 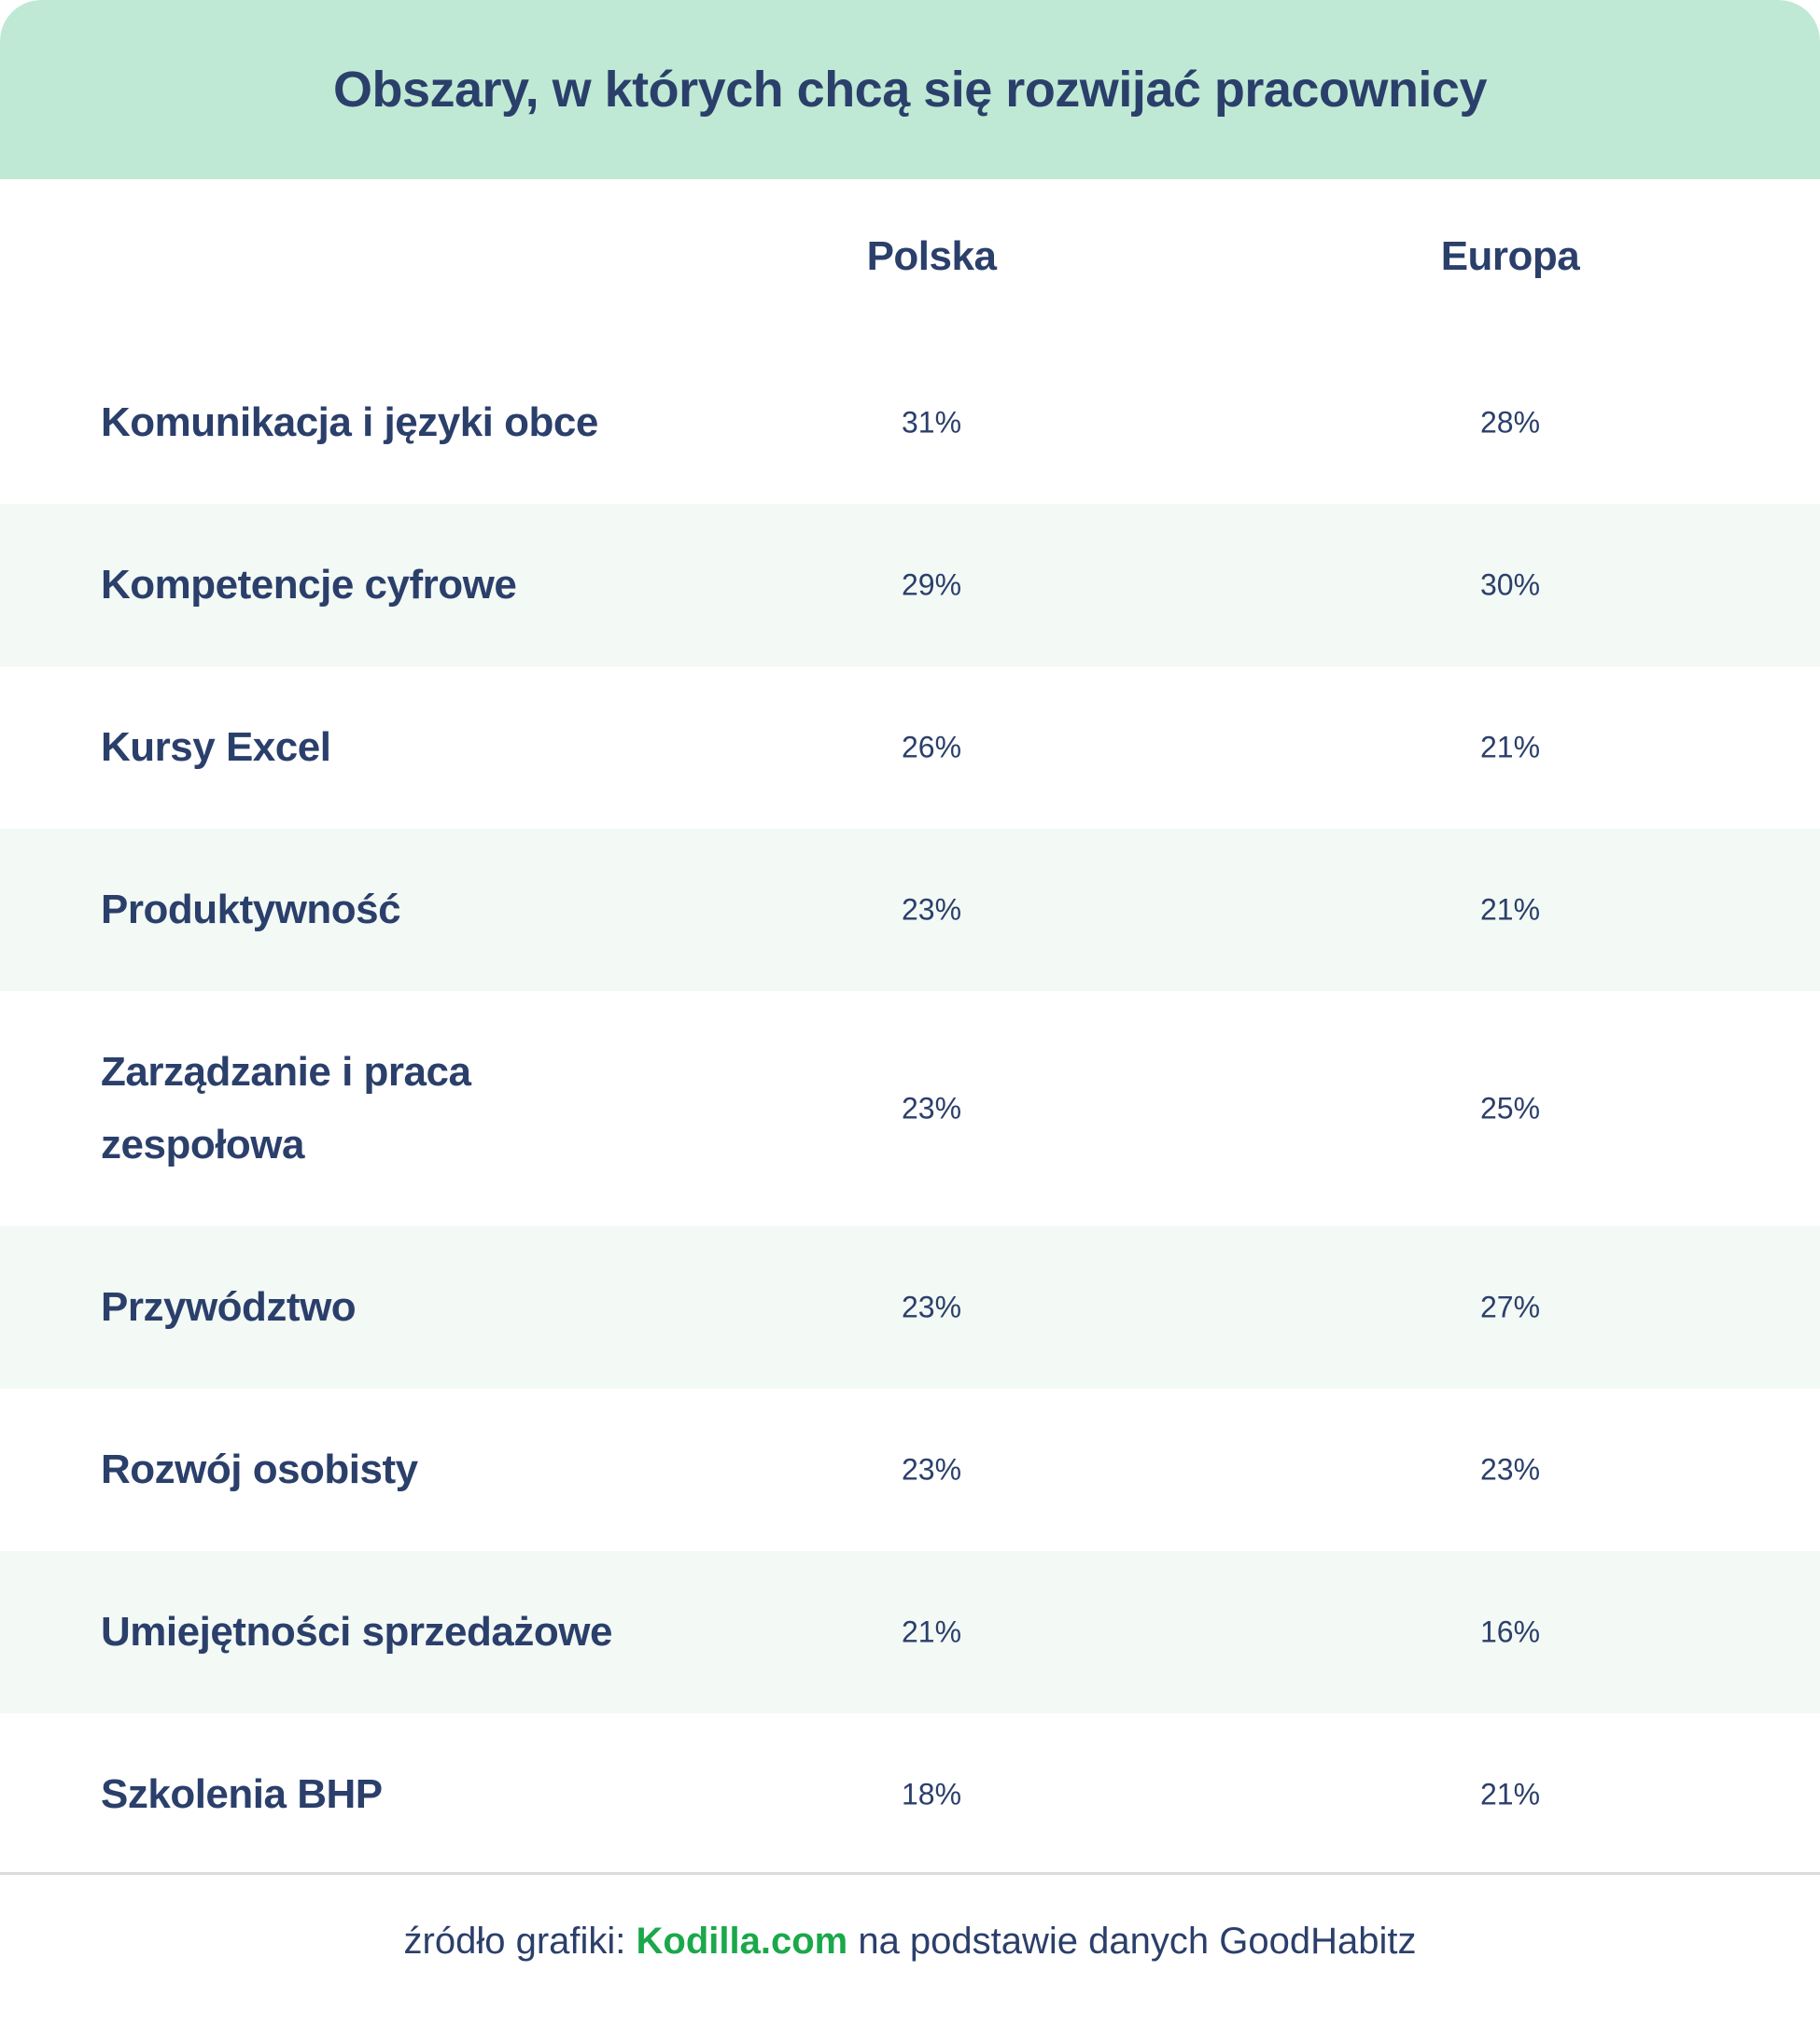 I want to click on row-category-label: Komunikacja i języki obce, so click(x=349, y=422).